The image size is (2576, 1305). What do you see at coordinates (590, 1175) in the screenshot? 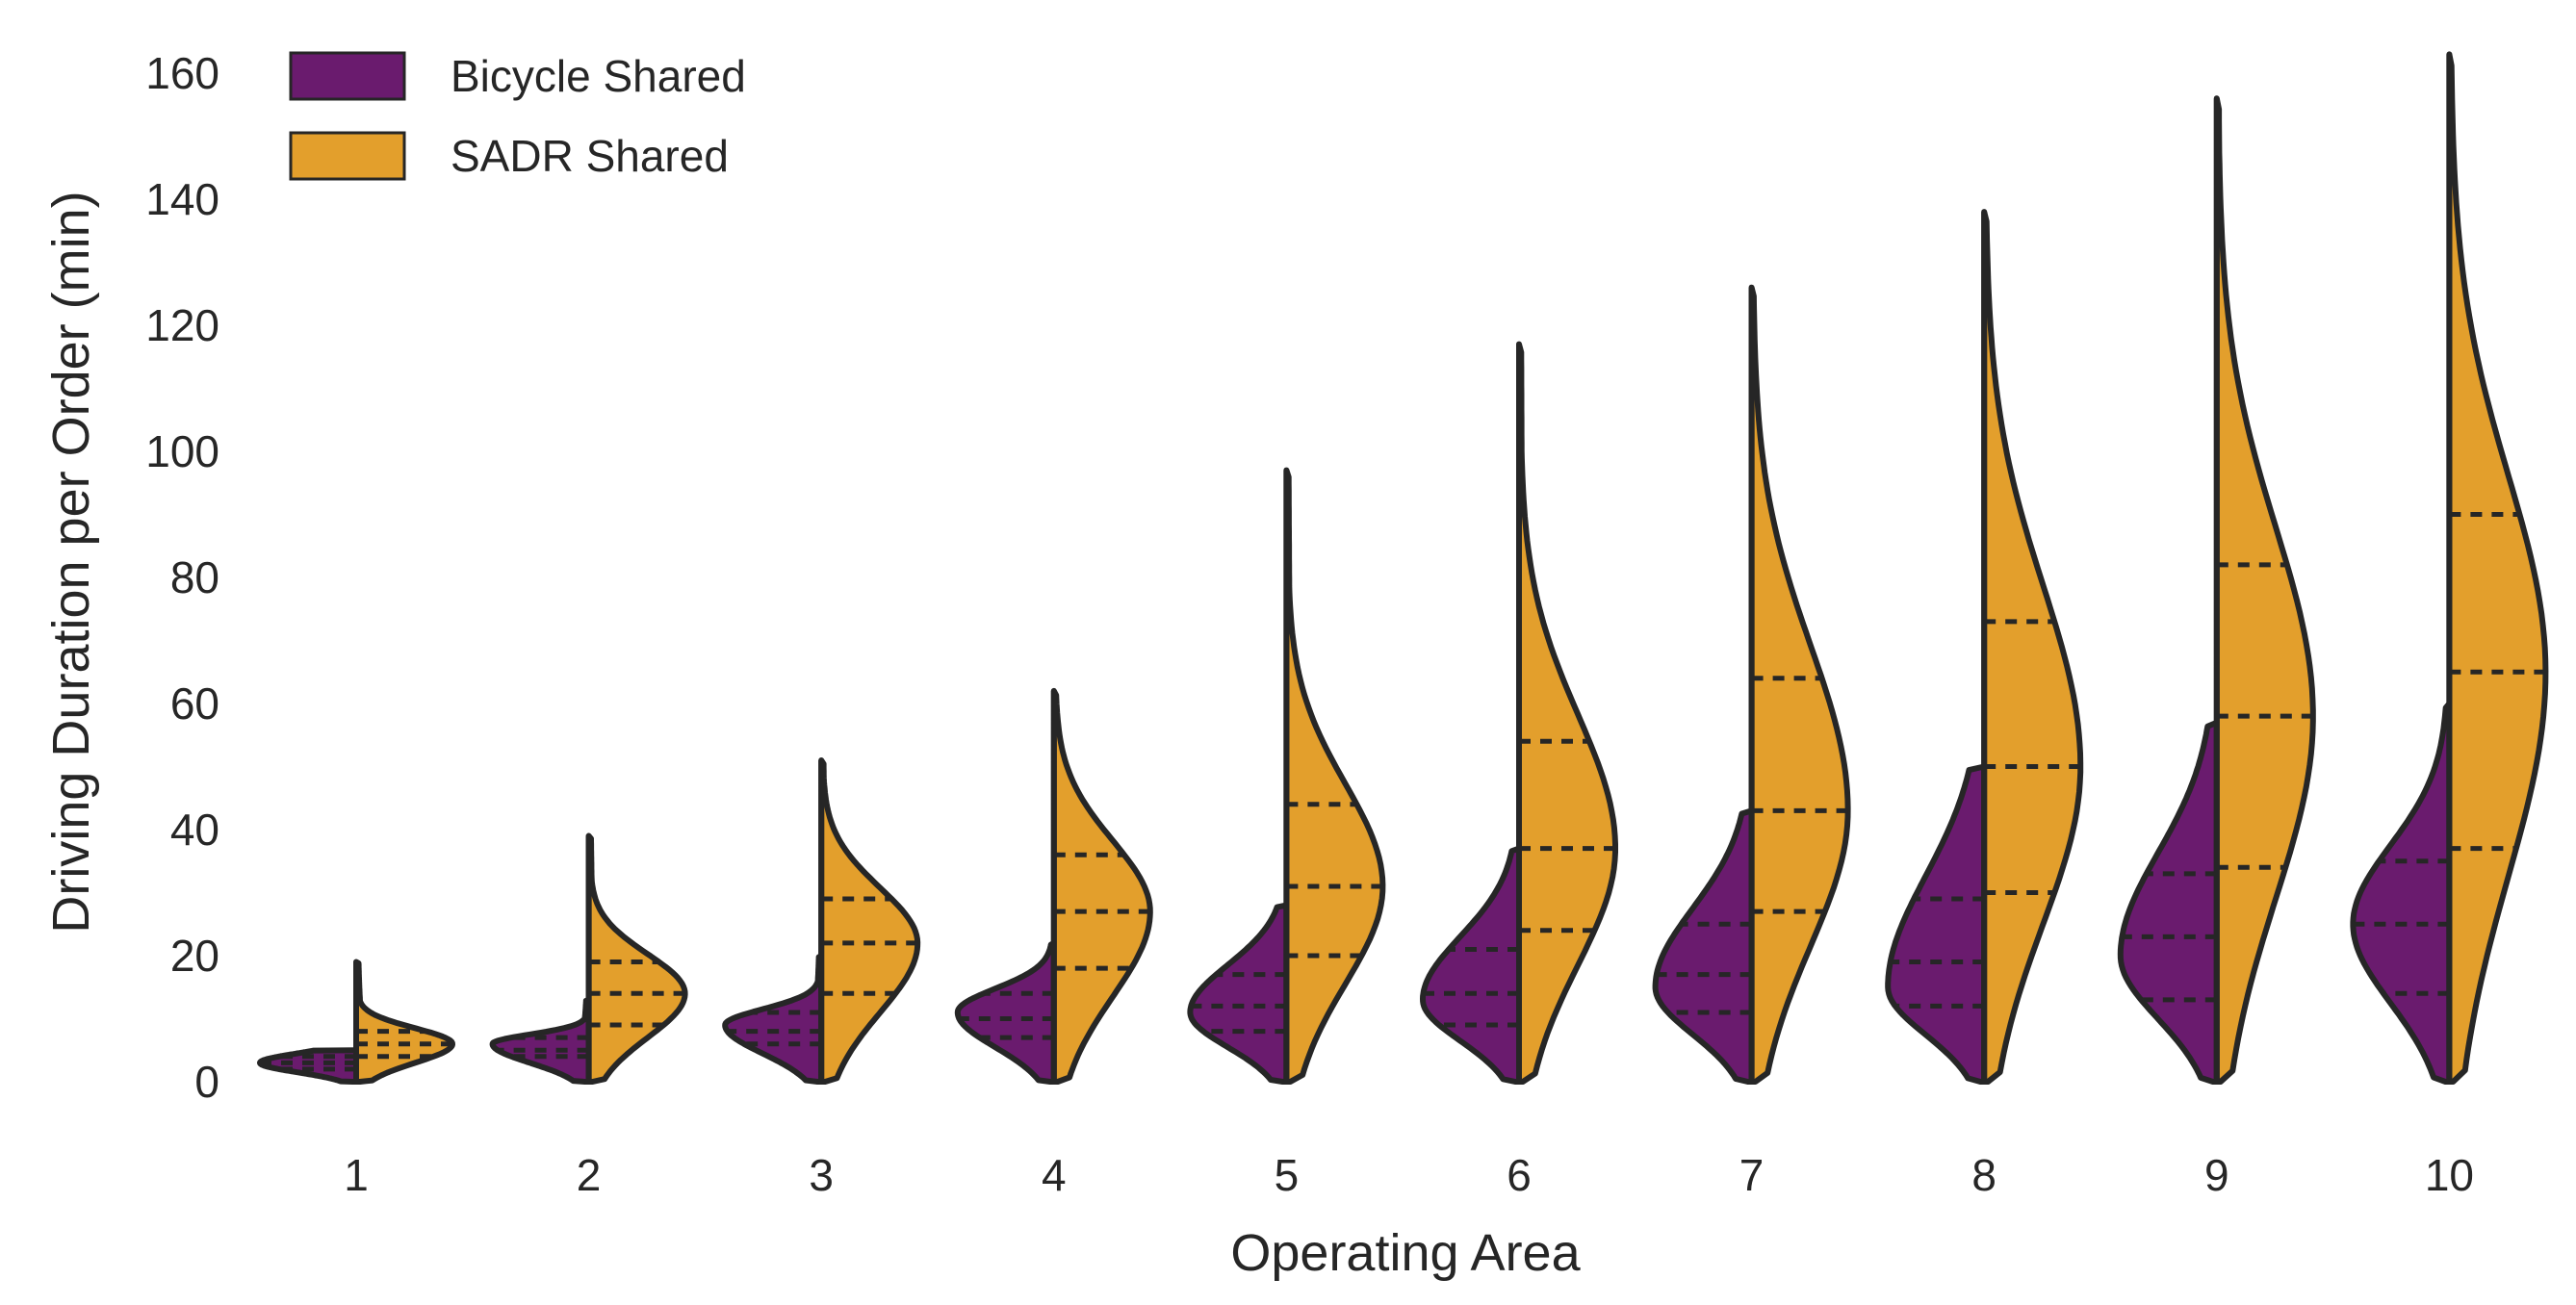
I see `x-tick-label-2: 2` at bounding box center [590, 1175].